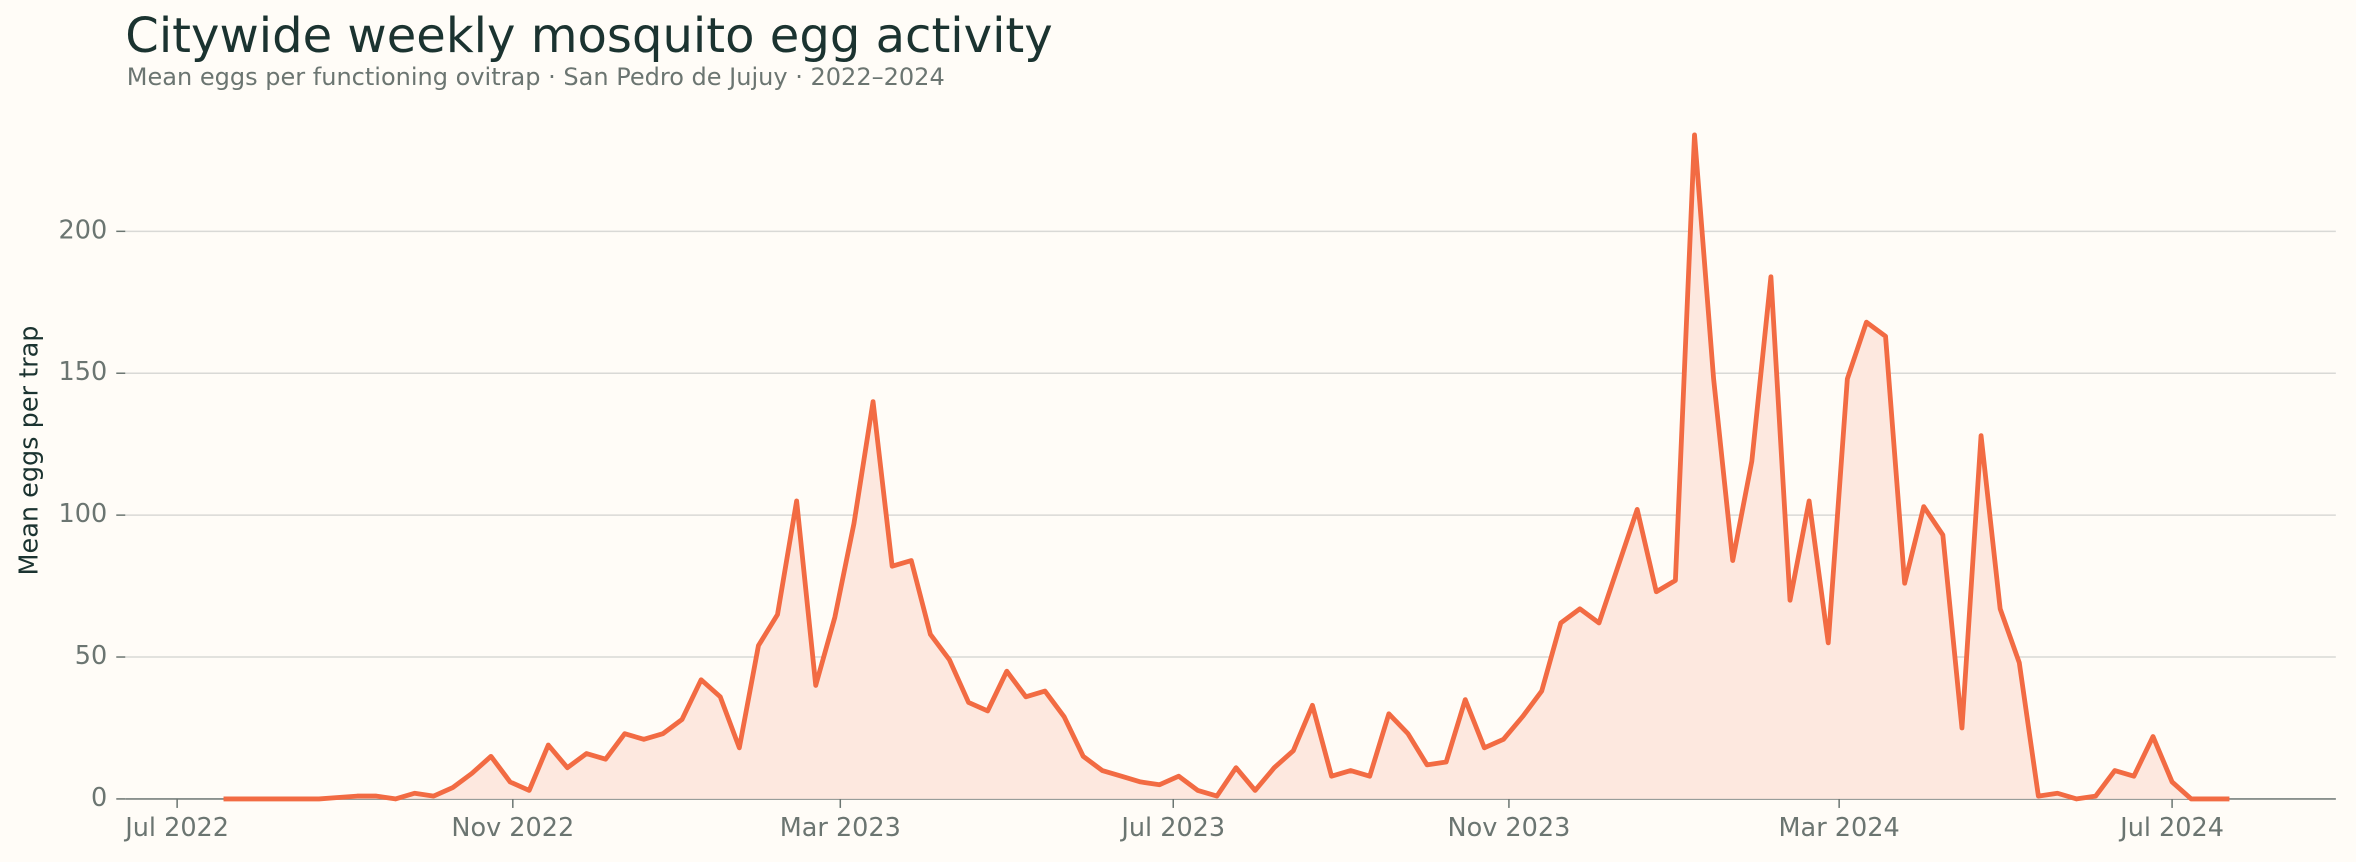  Describe the element at coordinates (83, 372) in the screenshot. I see `y-tick-label: 150` at that location.